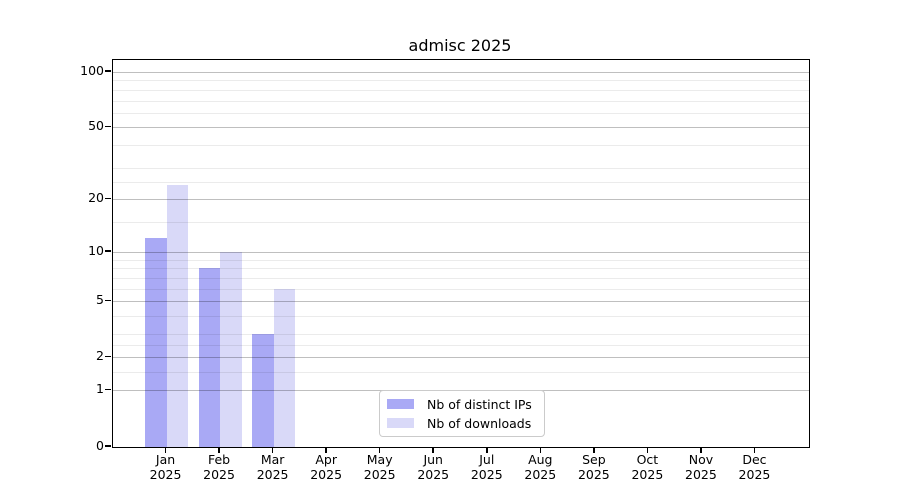  I want to click on legend-entry-distinct-ips: Nb of distinct IPs, so click(465, 404).